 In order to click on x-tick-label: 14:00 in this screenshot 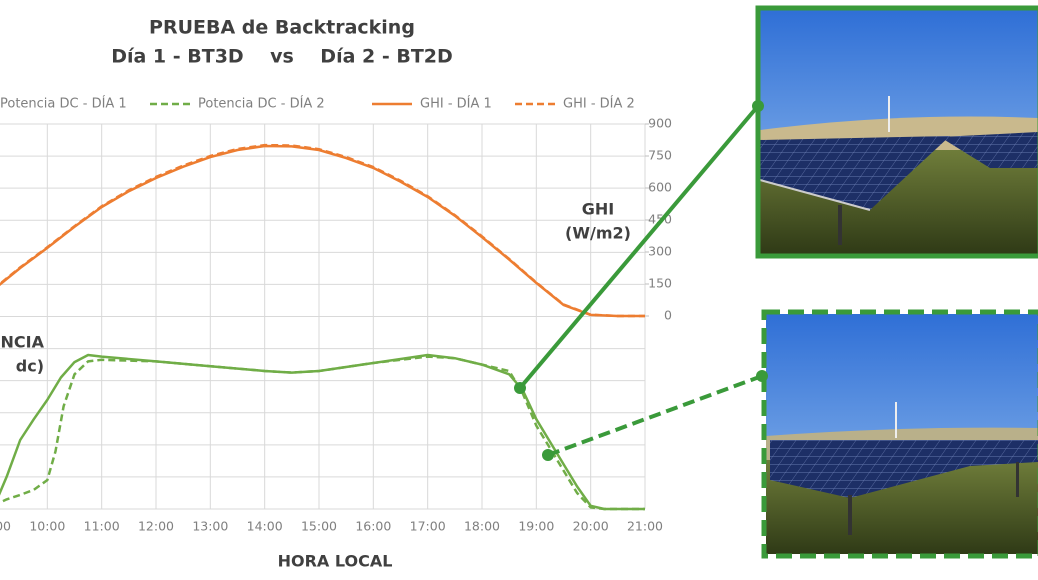, I will do `click(265, 526)`.